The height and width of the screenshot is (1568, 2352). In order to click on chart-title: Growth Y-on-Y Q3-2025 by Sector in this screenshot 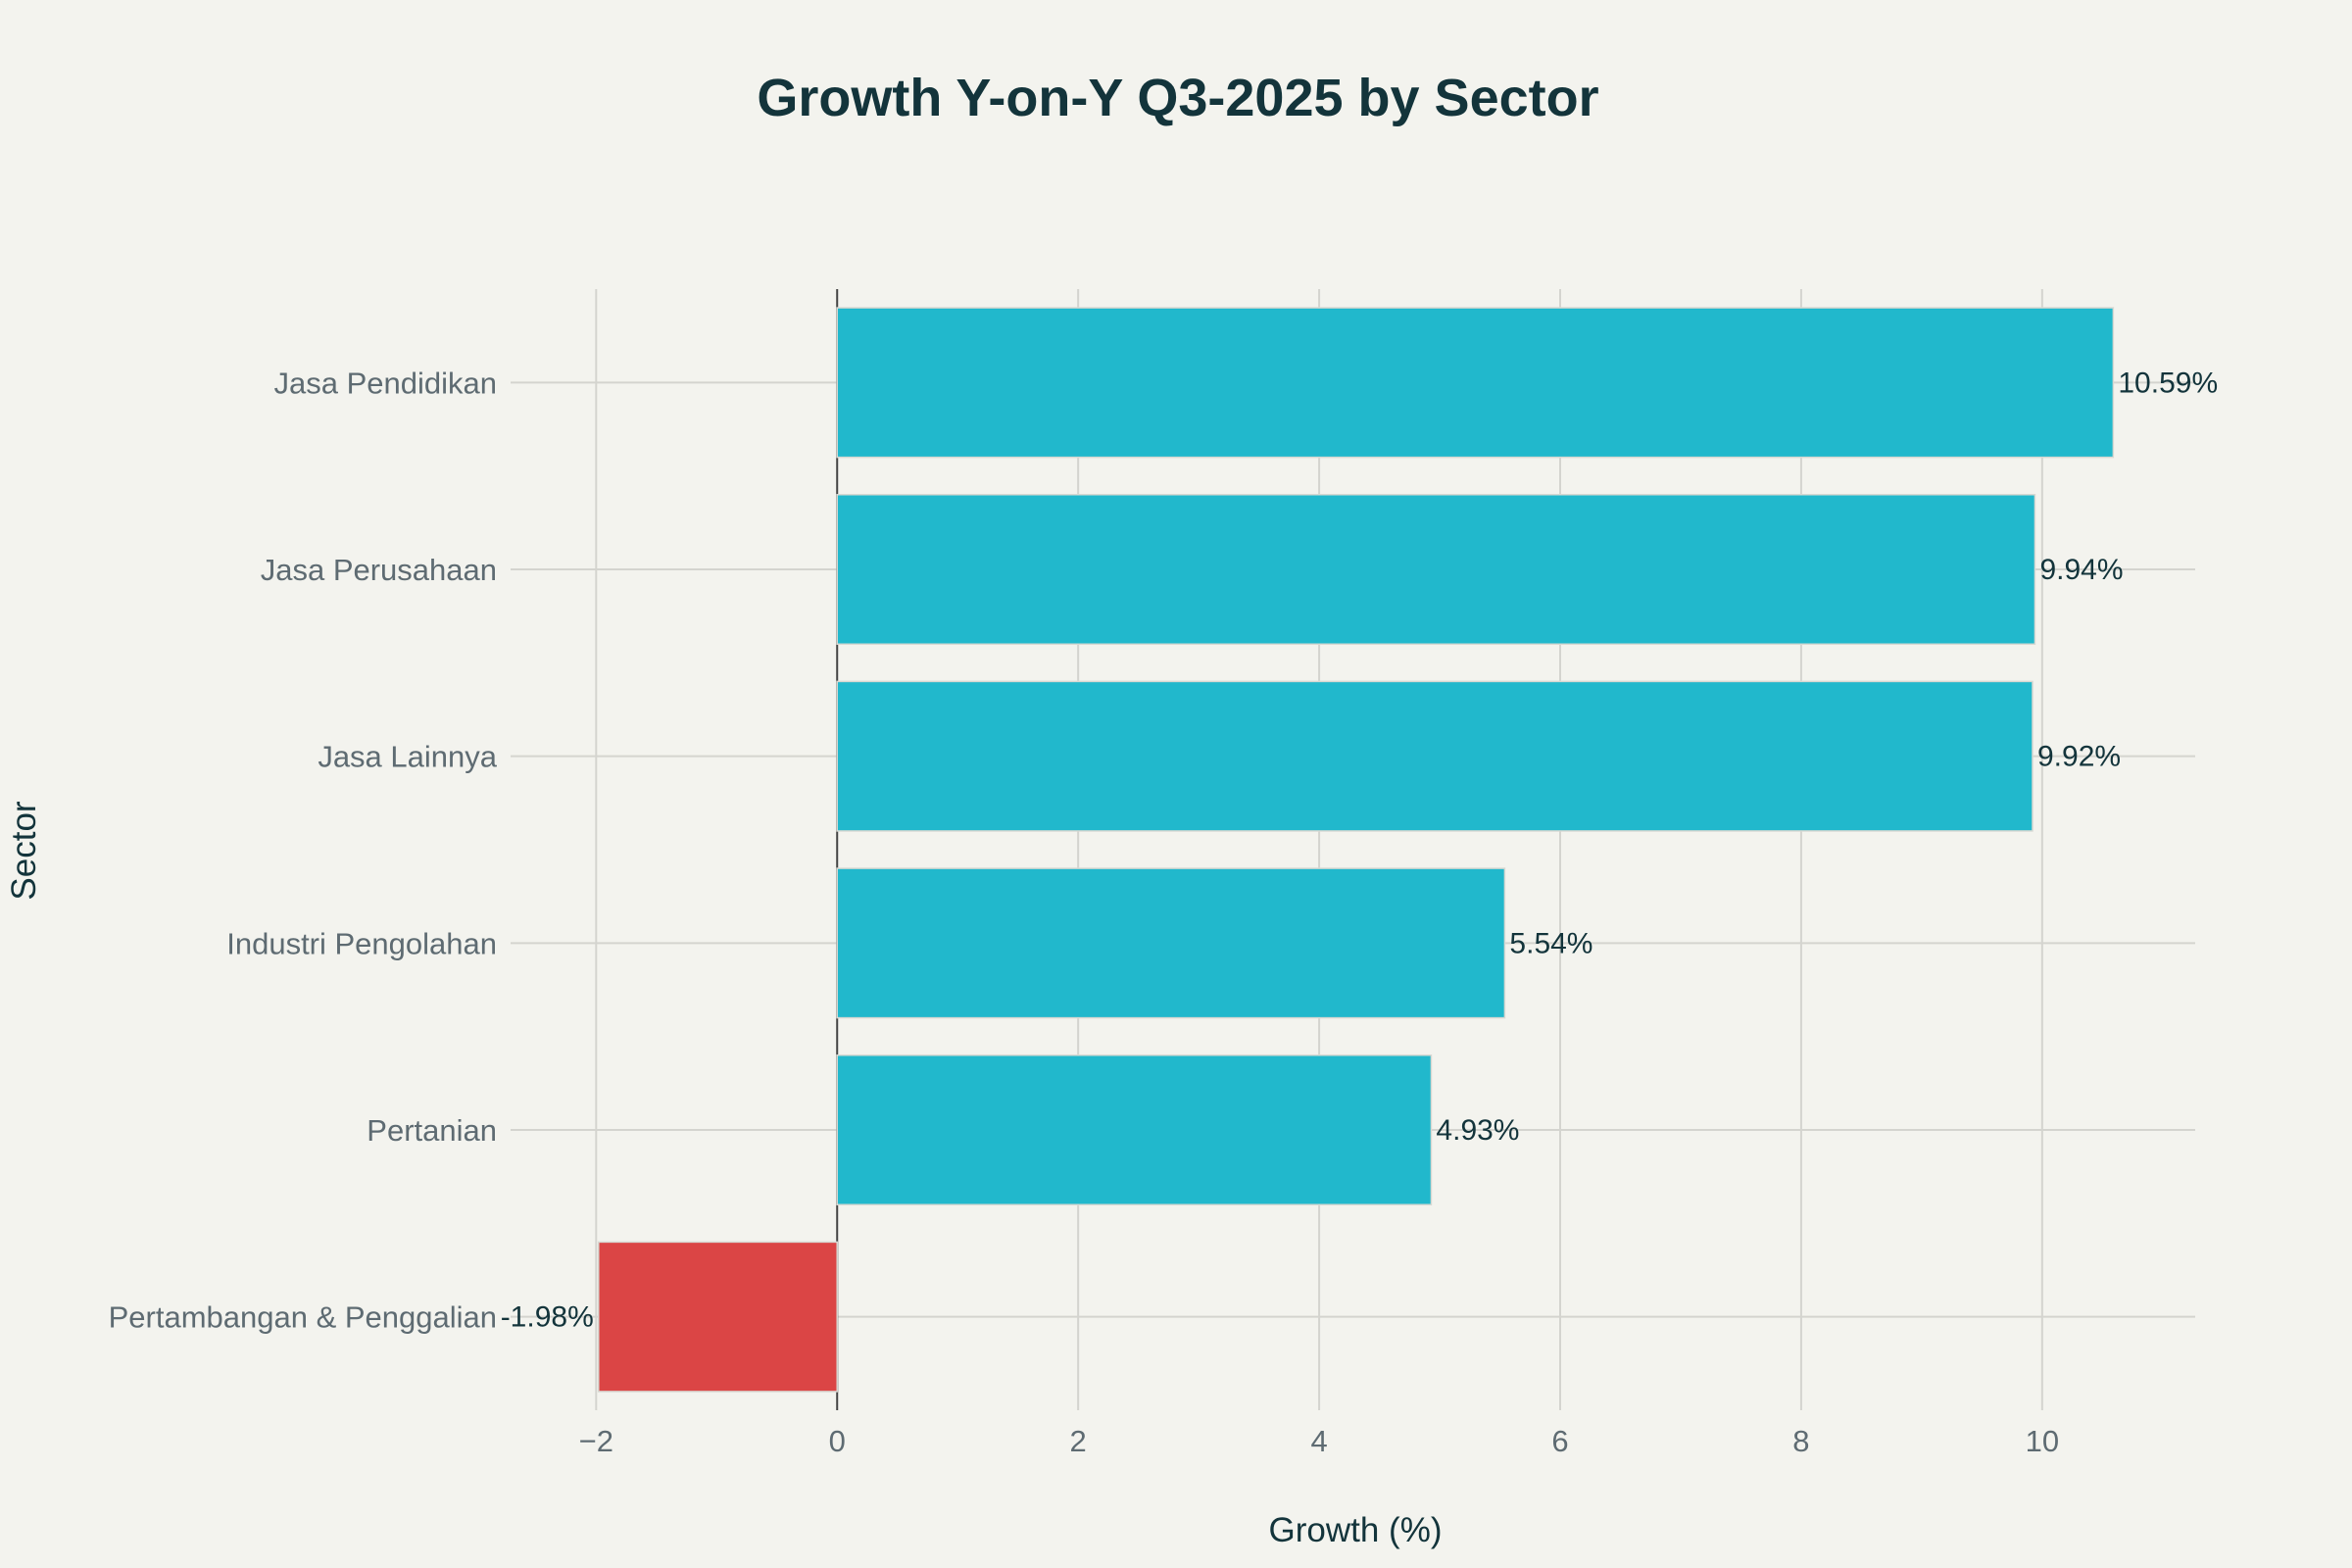, I will do `click(1177, 98)`.